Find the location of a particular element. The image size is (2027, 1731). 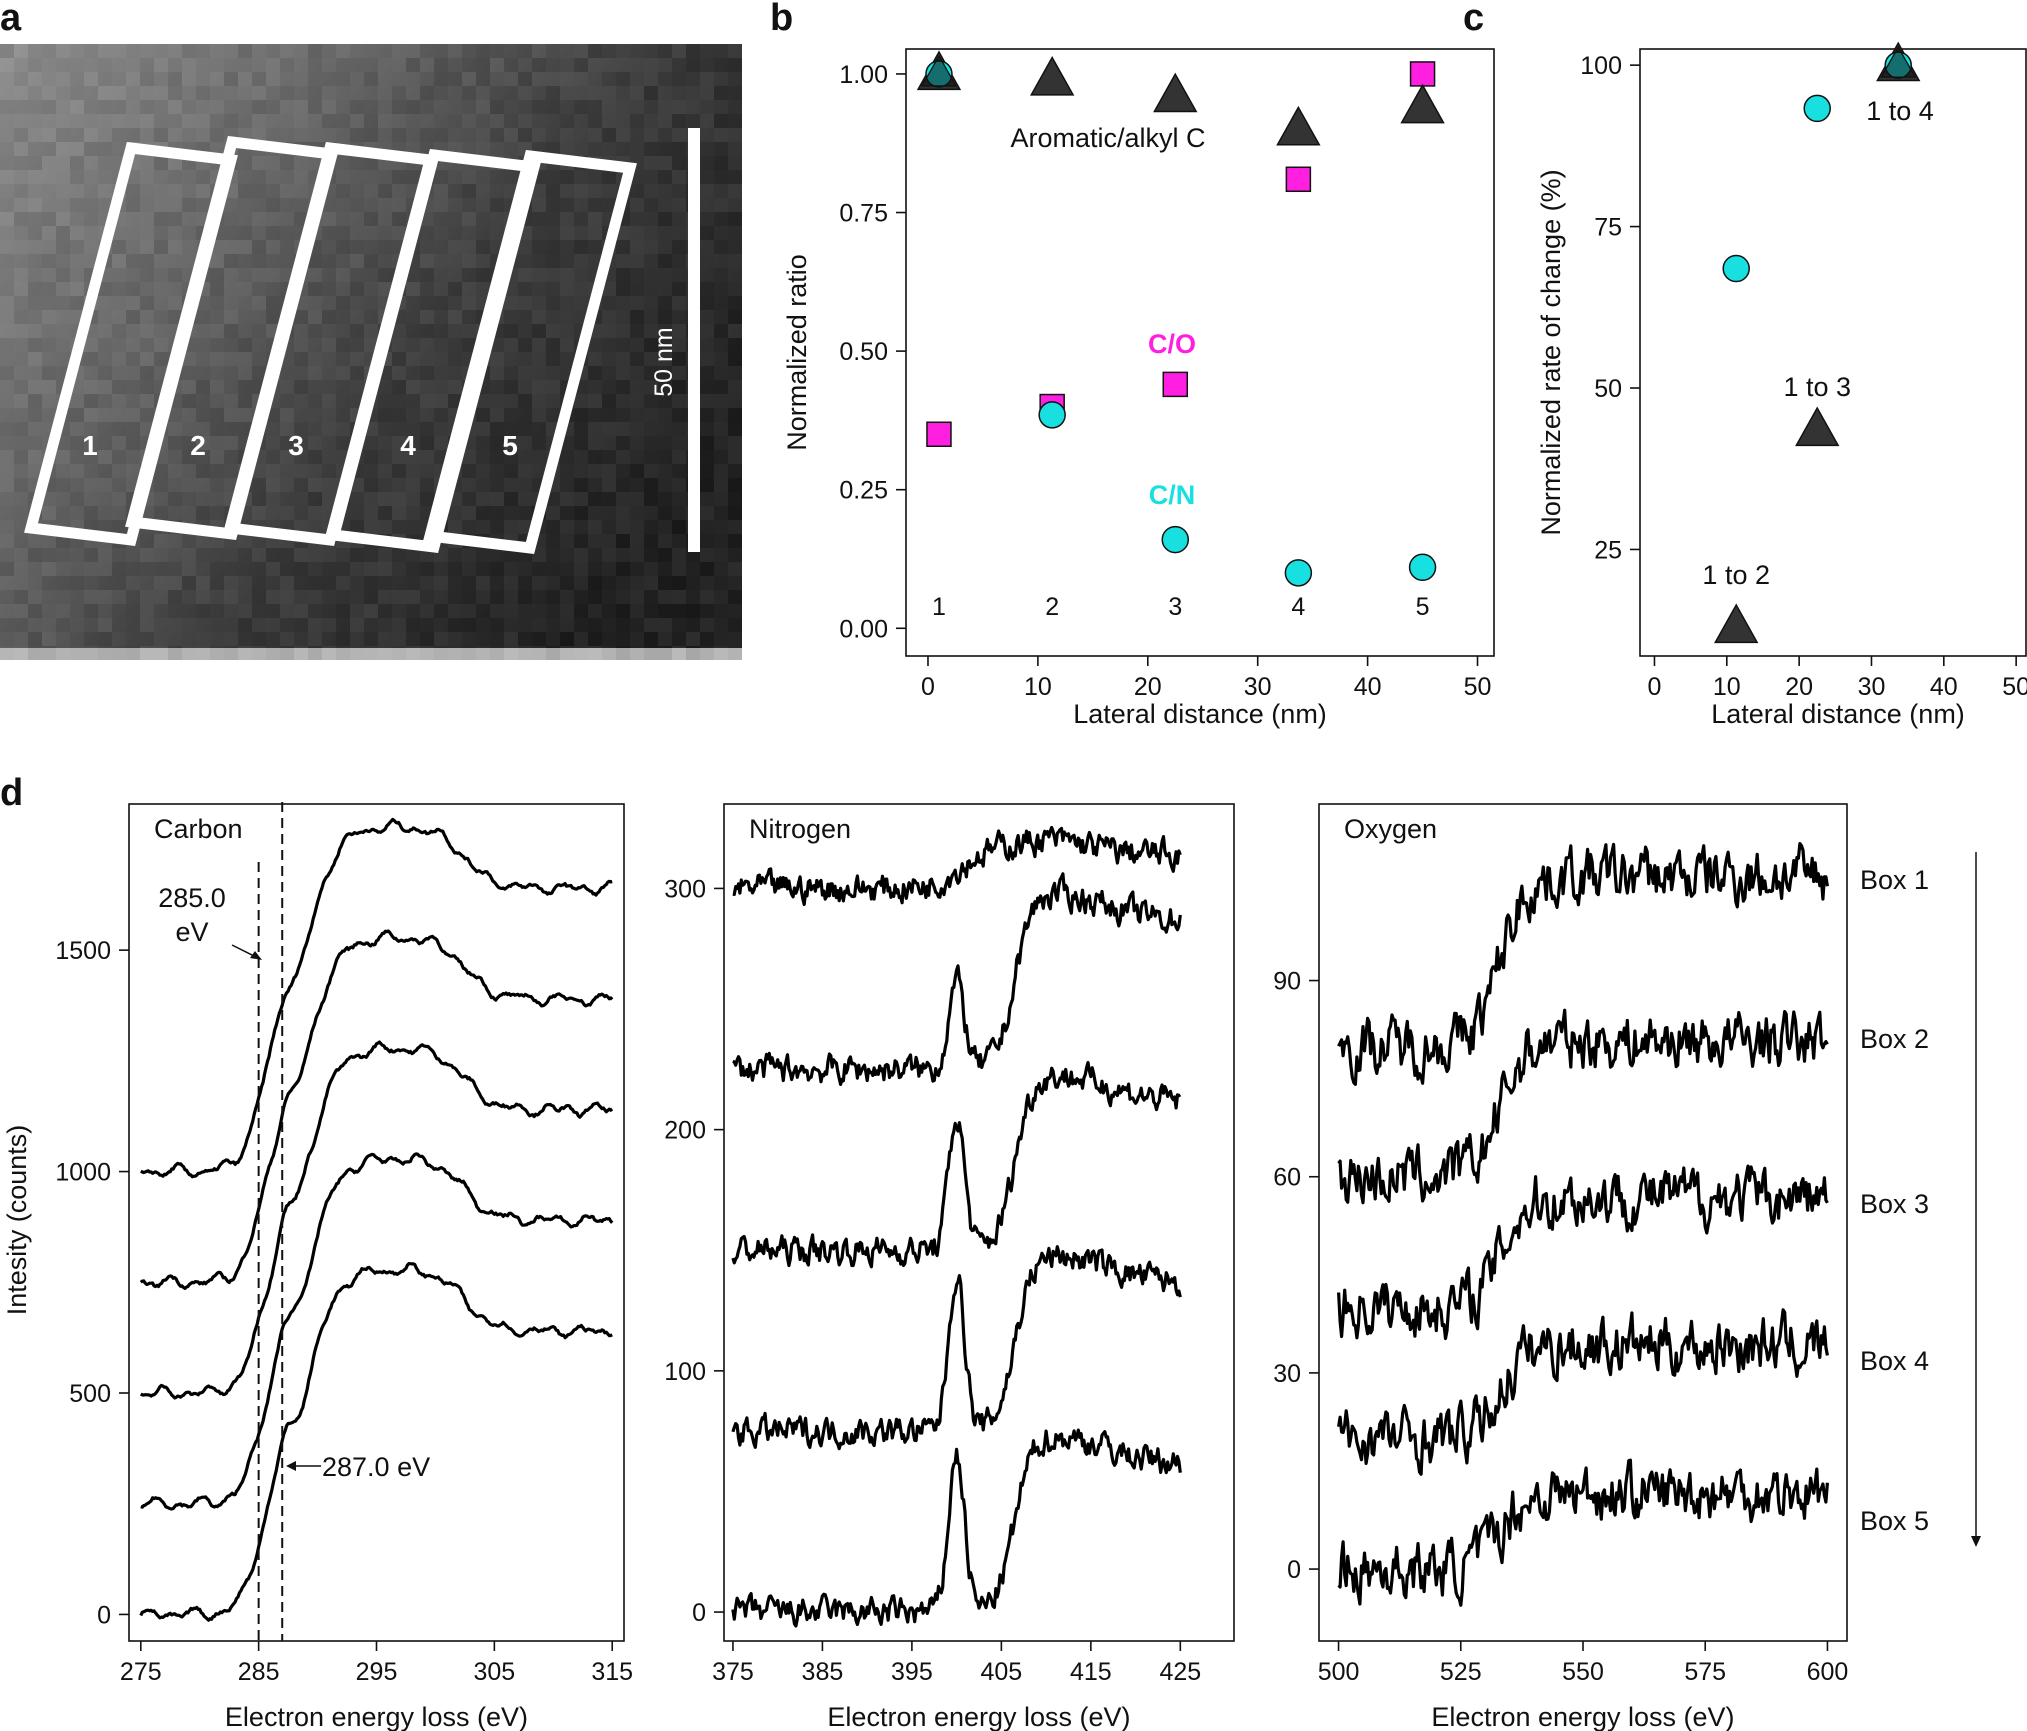

y-tick-label-oxygen-60: 60 is located at coordinates (1287, 1178).